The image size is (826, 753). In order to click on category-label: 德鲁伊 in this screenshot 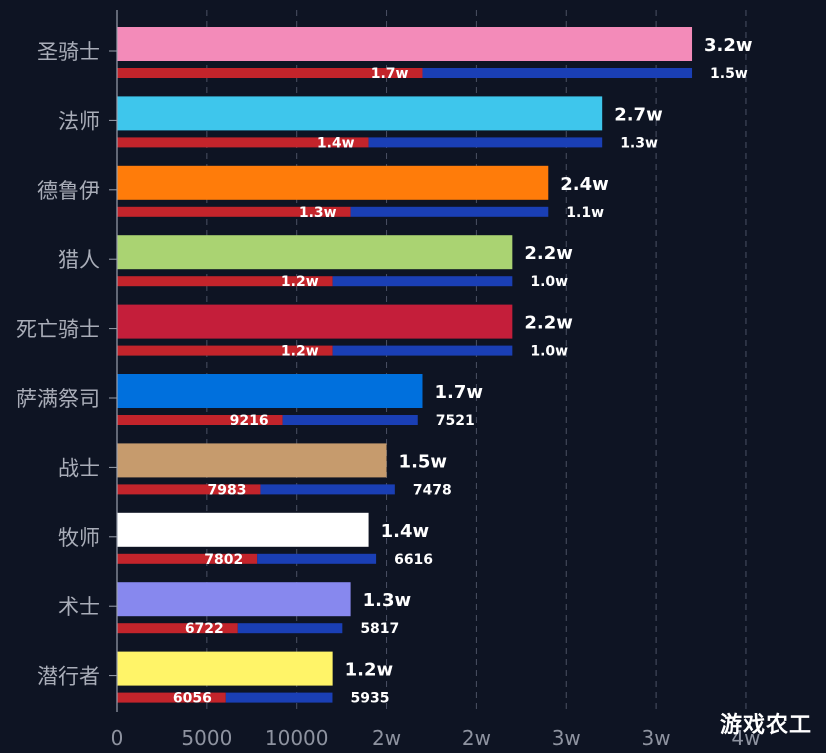, I will do `click(68, 191)`.